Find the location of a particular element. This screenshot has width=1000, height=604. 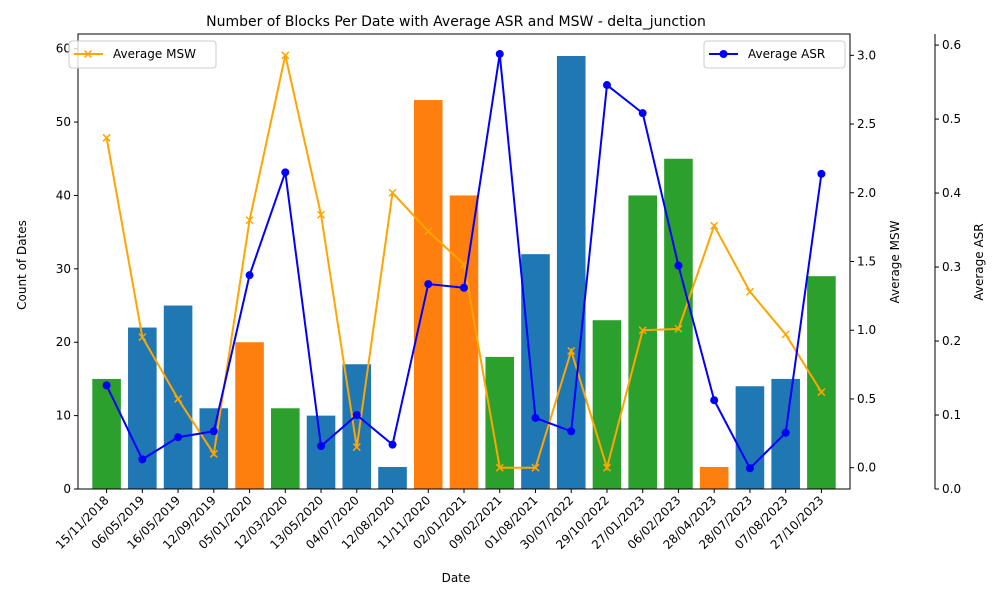

y-tick-label: 50 is located at coordinates (63, 122).